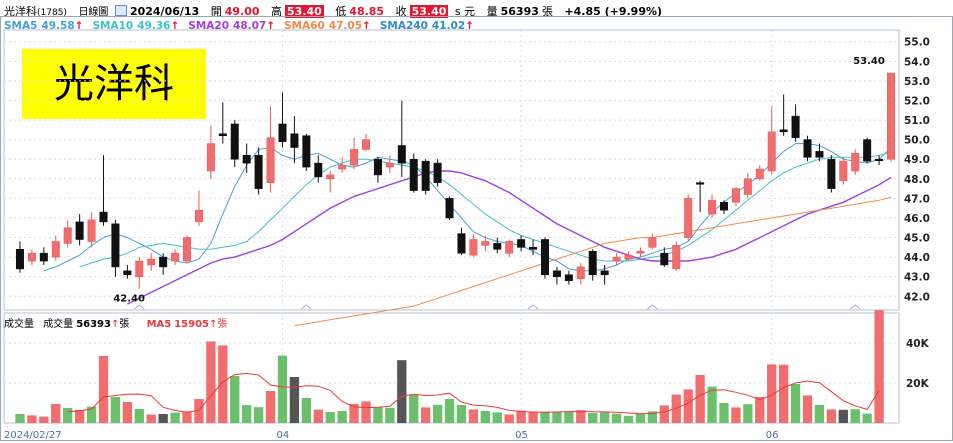 Image resolution: width=953 pixels, height=443 pixels. What do you see at coordinates (345, 26) in the screenshot?
I see `ma-legend-value: 47.05` at bounding box center [345, 26].